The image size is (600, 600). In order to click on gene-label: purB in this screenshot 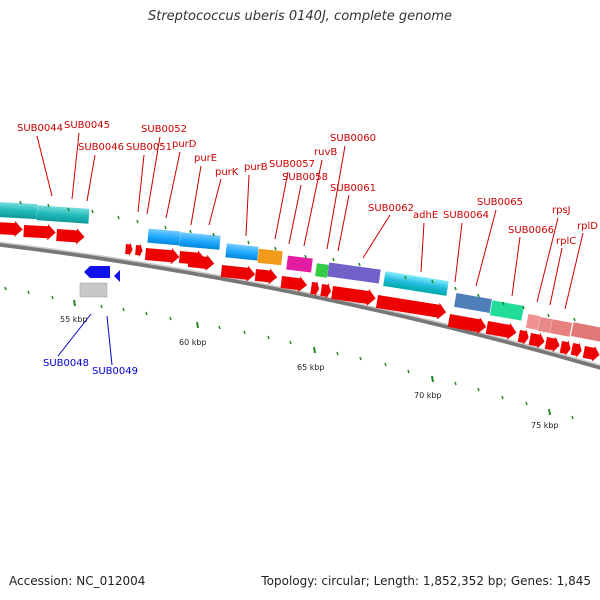, I will do `click(256, 167)`.